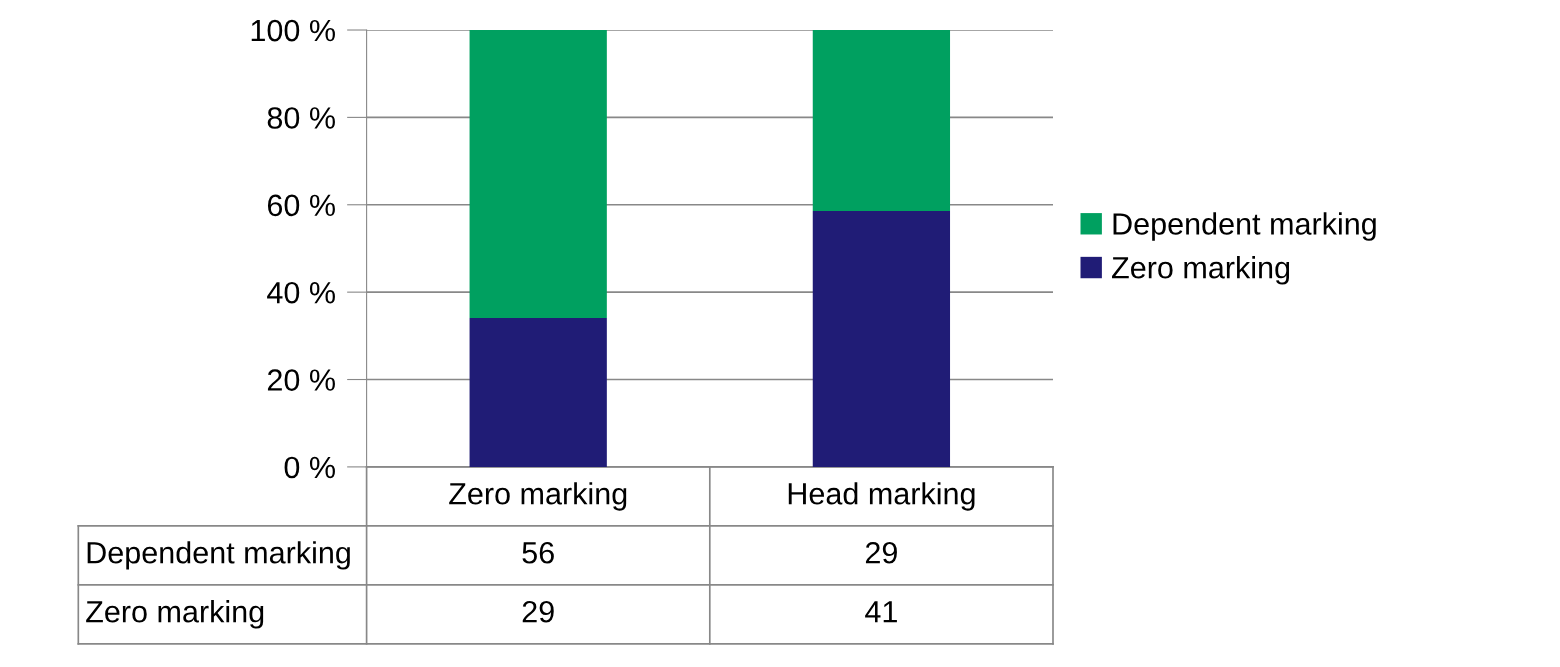 The image size is (1560, 667). What do you see at coordinates (301, 118) in the screenshot?
I see `y-tick-label: 80 %` at bounding box center [301, 118].